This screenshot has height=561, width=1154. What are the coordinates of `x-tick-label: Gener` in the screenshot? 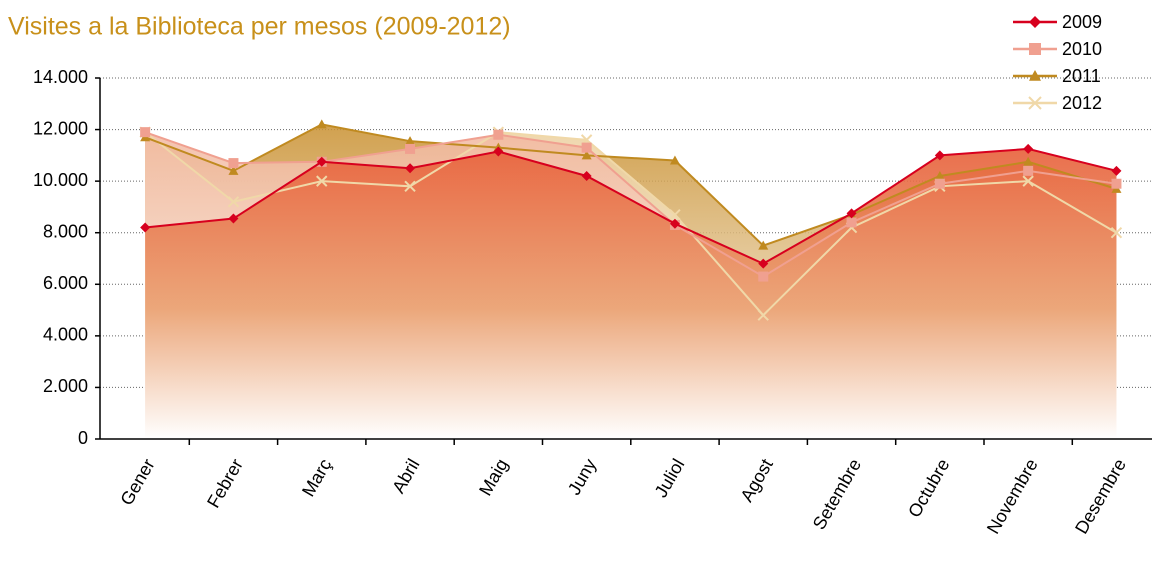 It's located at (137, 481).